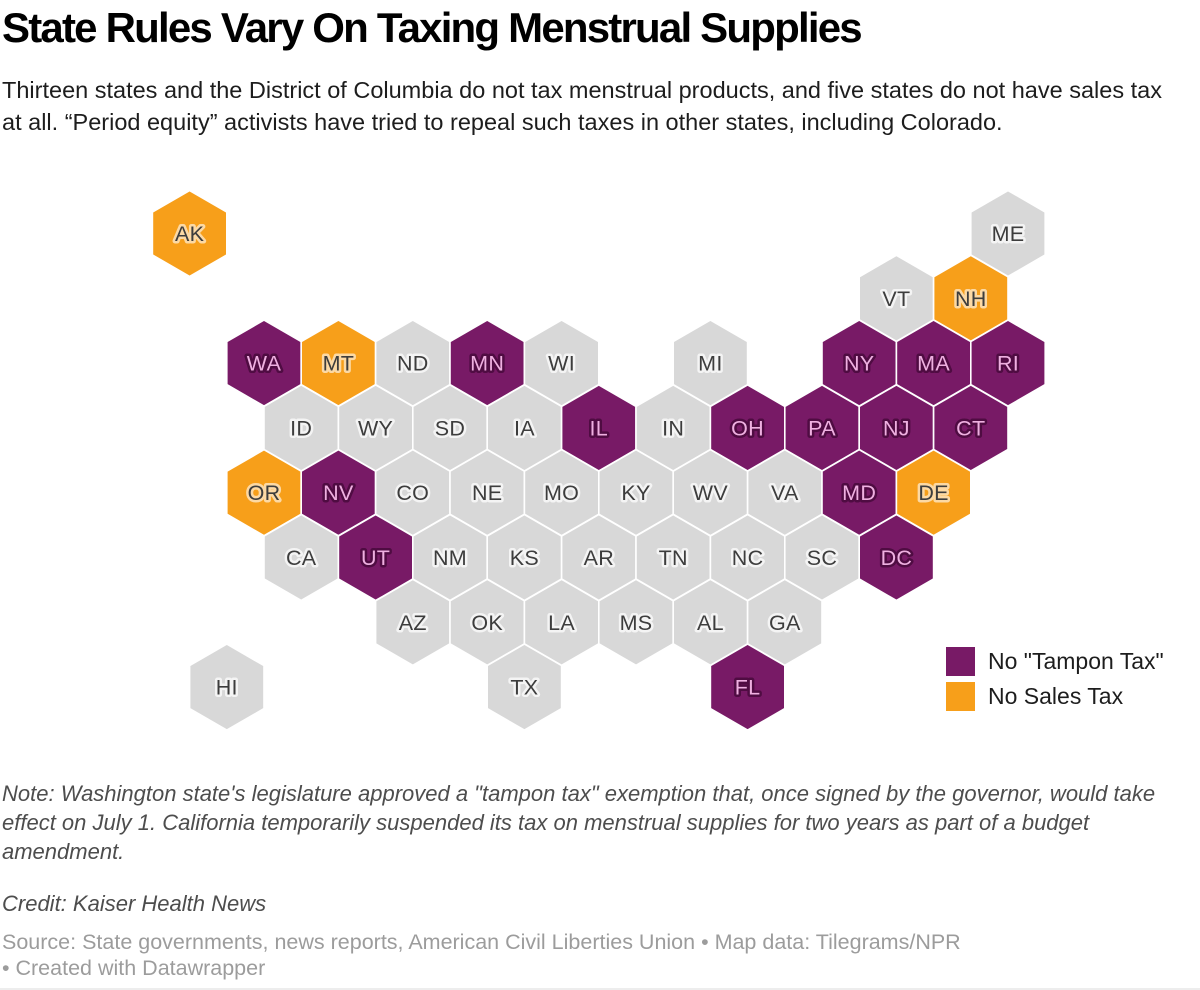 The width and height of the screenshot is (1200, 990). What do you see at coordinates (413, 364) in the screenshot?
I see `hex-label-ND: ND` at bounding box center [413, 364].